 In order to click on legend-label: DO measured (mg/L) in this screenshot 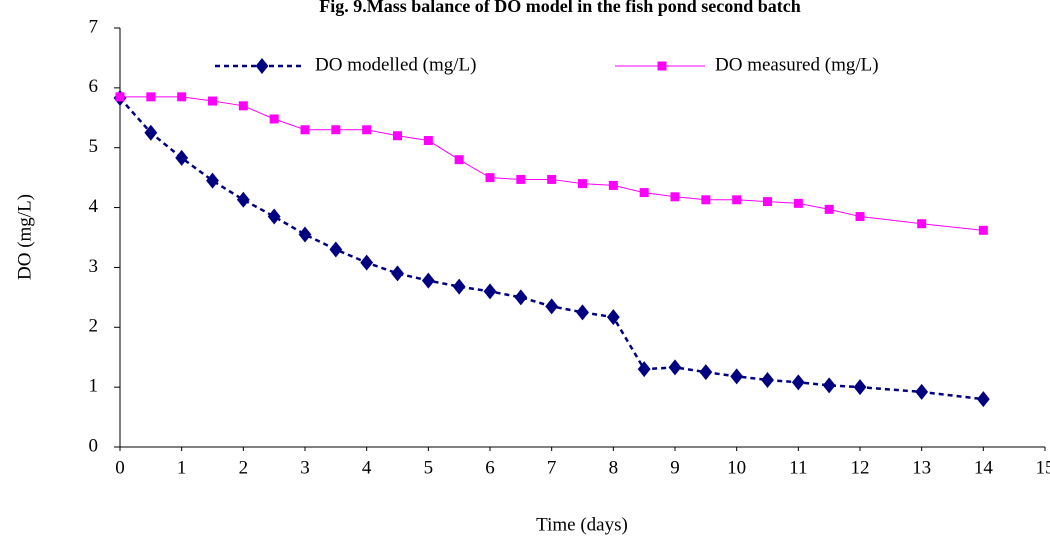, I will do `click(797, 64)`.